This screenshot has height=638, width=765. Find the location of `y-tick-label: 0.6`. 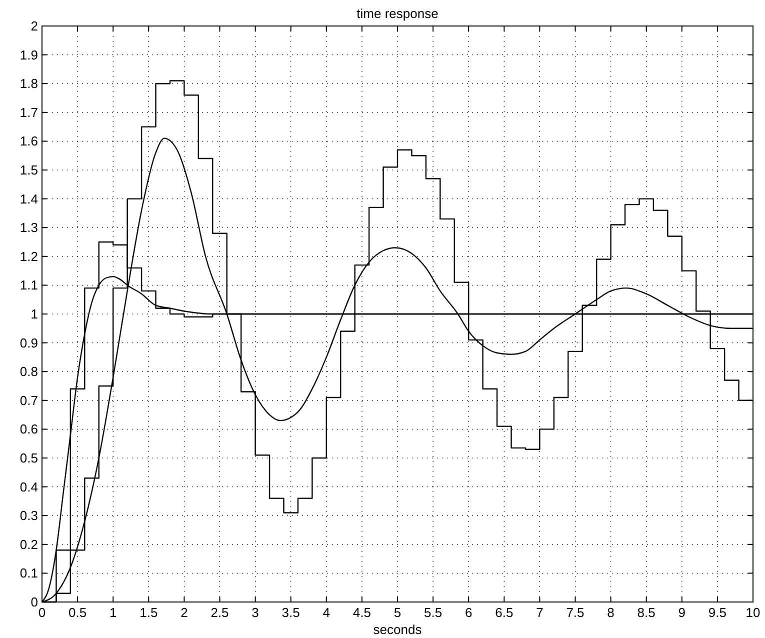

y-tick-label: 0.6 is located at coordinates (29, 429).